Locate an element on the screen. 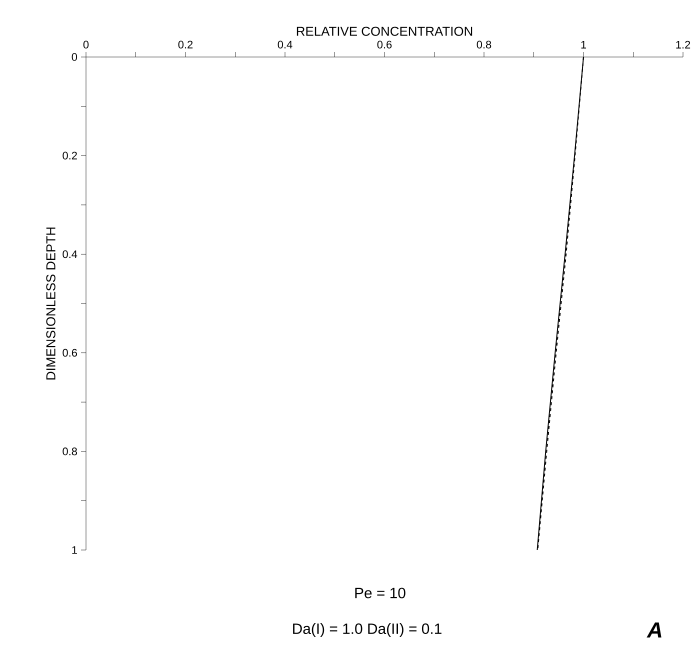  y-tick-label: 0.2 is located at coordinates (69, 156).